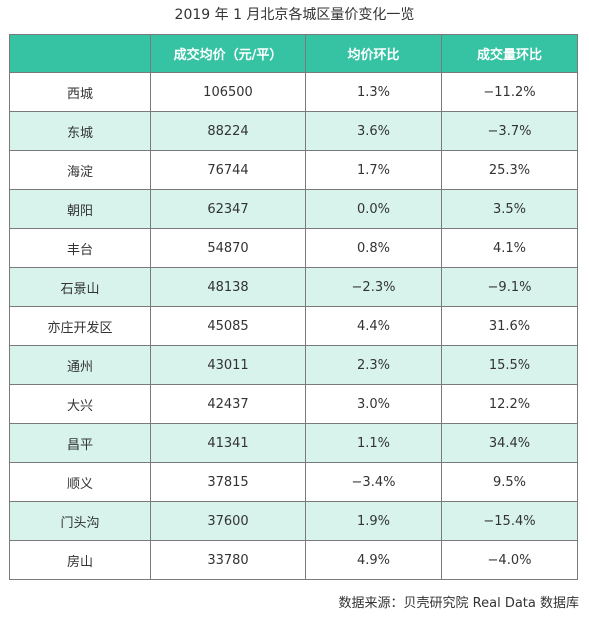 The width and height of the screenshot is (589, 620). Describe the element at coordinates (80, 287) in the screenshot. I see `district-cell: 石景山` at that location.